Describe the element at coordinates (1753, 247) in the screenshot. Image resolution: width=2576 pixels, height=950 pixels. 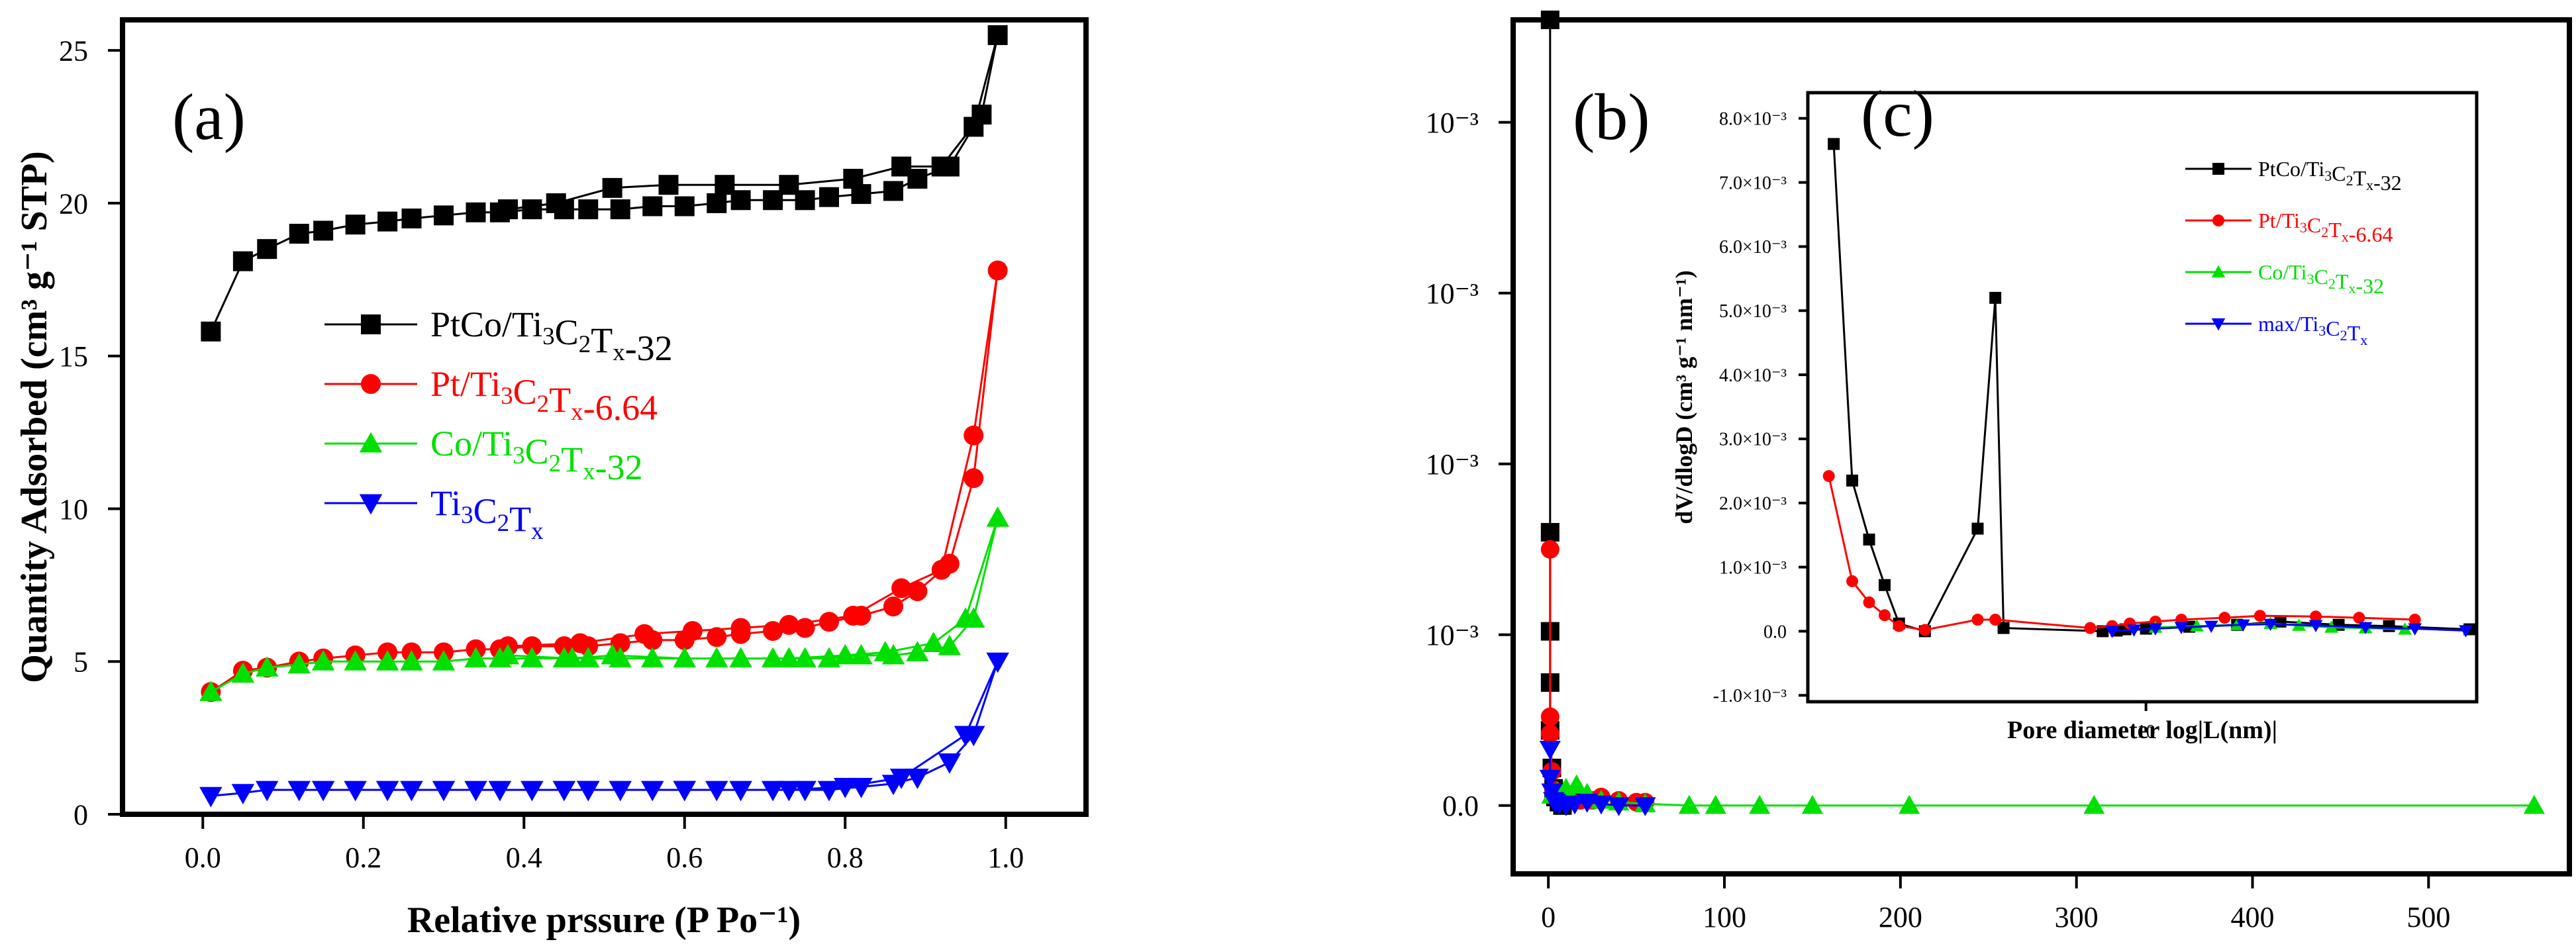
I see `panel-c-y-tick-label: 6.0×10⁻³` at that location.